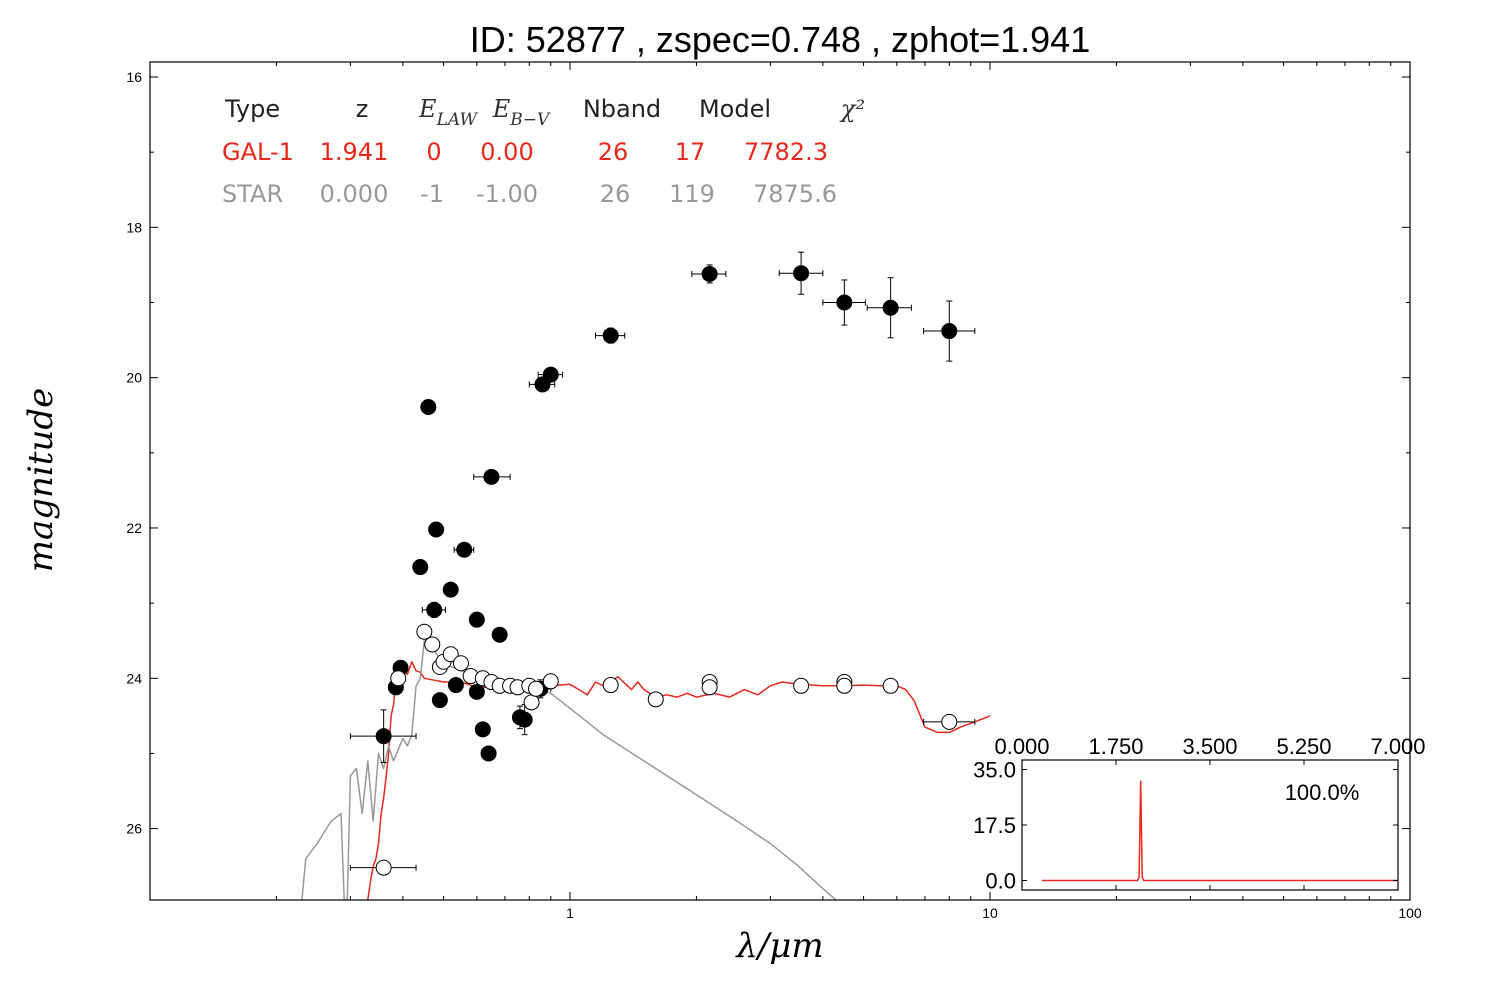 The width and height of the screenshot is (1500, 1000). Describe the element at coordinates (692, 194) in the screenshot. I see `table-cell: 119` at that location.